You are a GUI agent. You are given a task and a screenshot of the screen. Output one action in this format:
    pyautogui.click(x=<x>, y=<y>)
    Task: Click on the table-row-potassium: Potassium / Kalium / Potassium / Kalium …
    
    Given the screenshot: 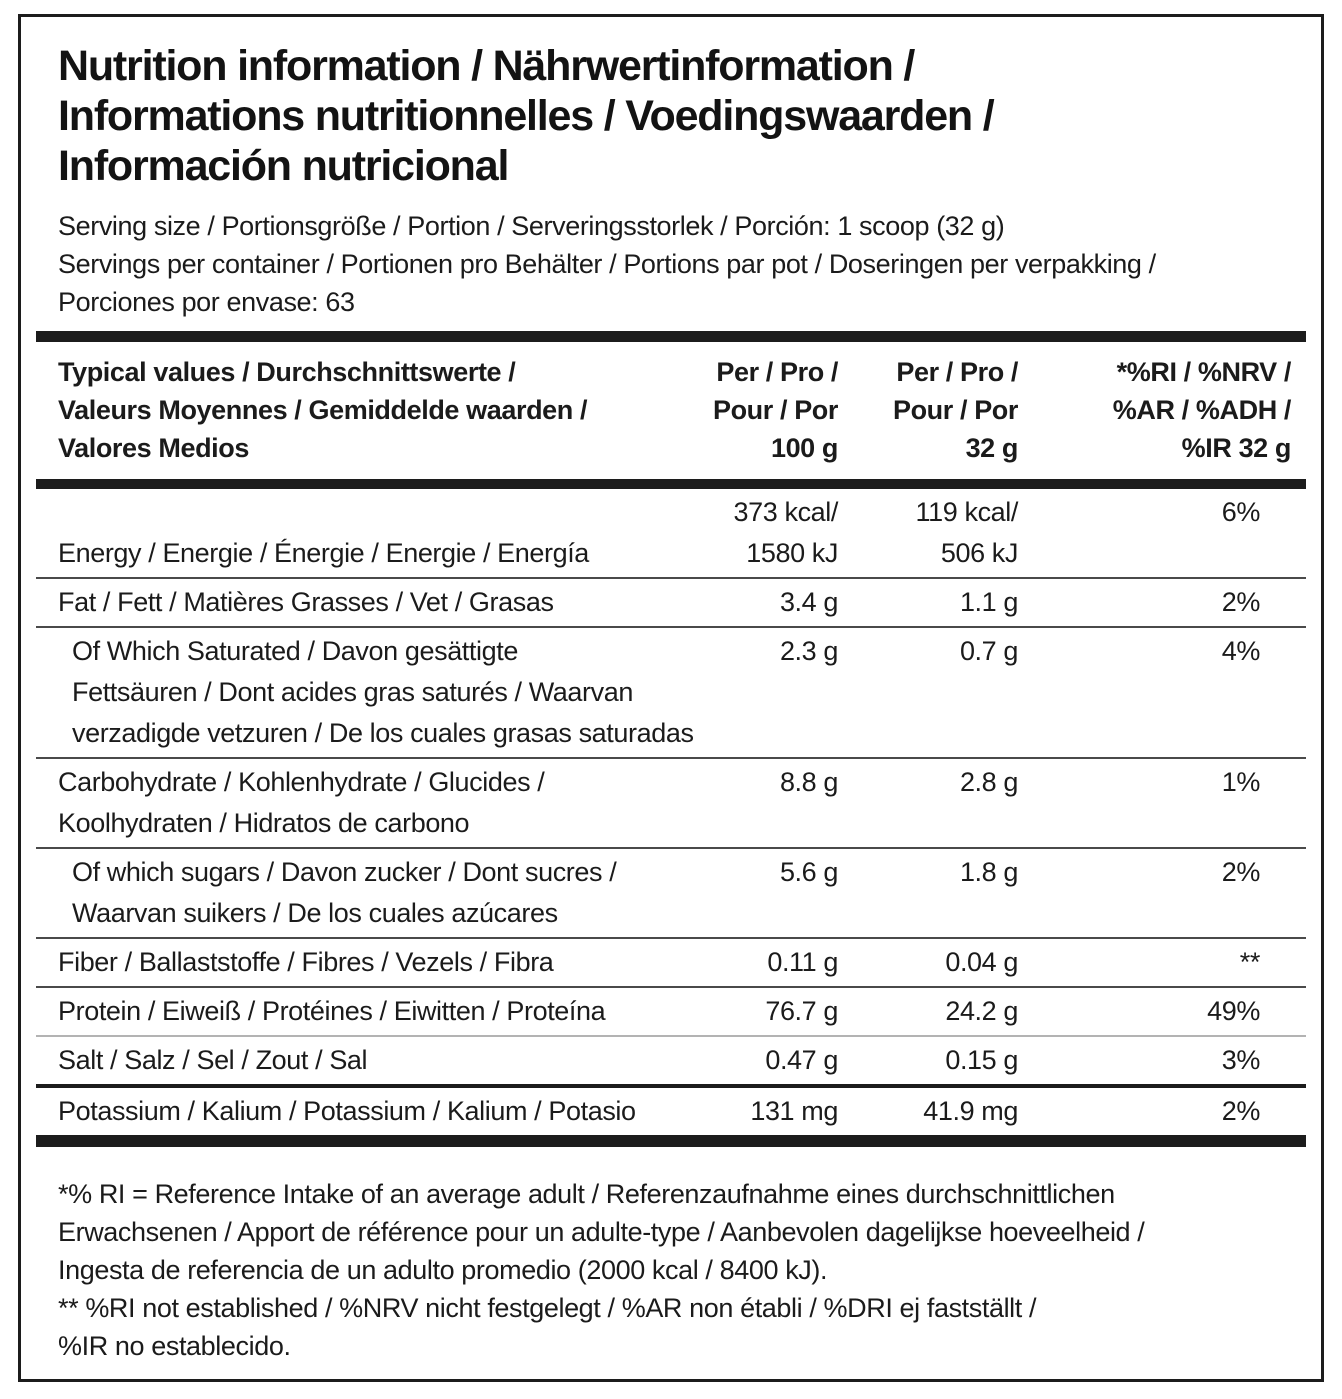 What is the action you would take?
    pyautogui.click(x=671, y=1111)
    